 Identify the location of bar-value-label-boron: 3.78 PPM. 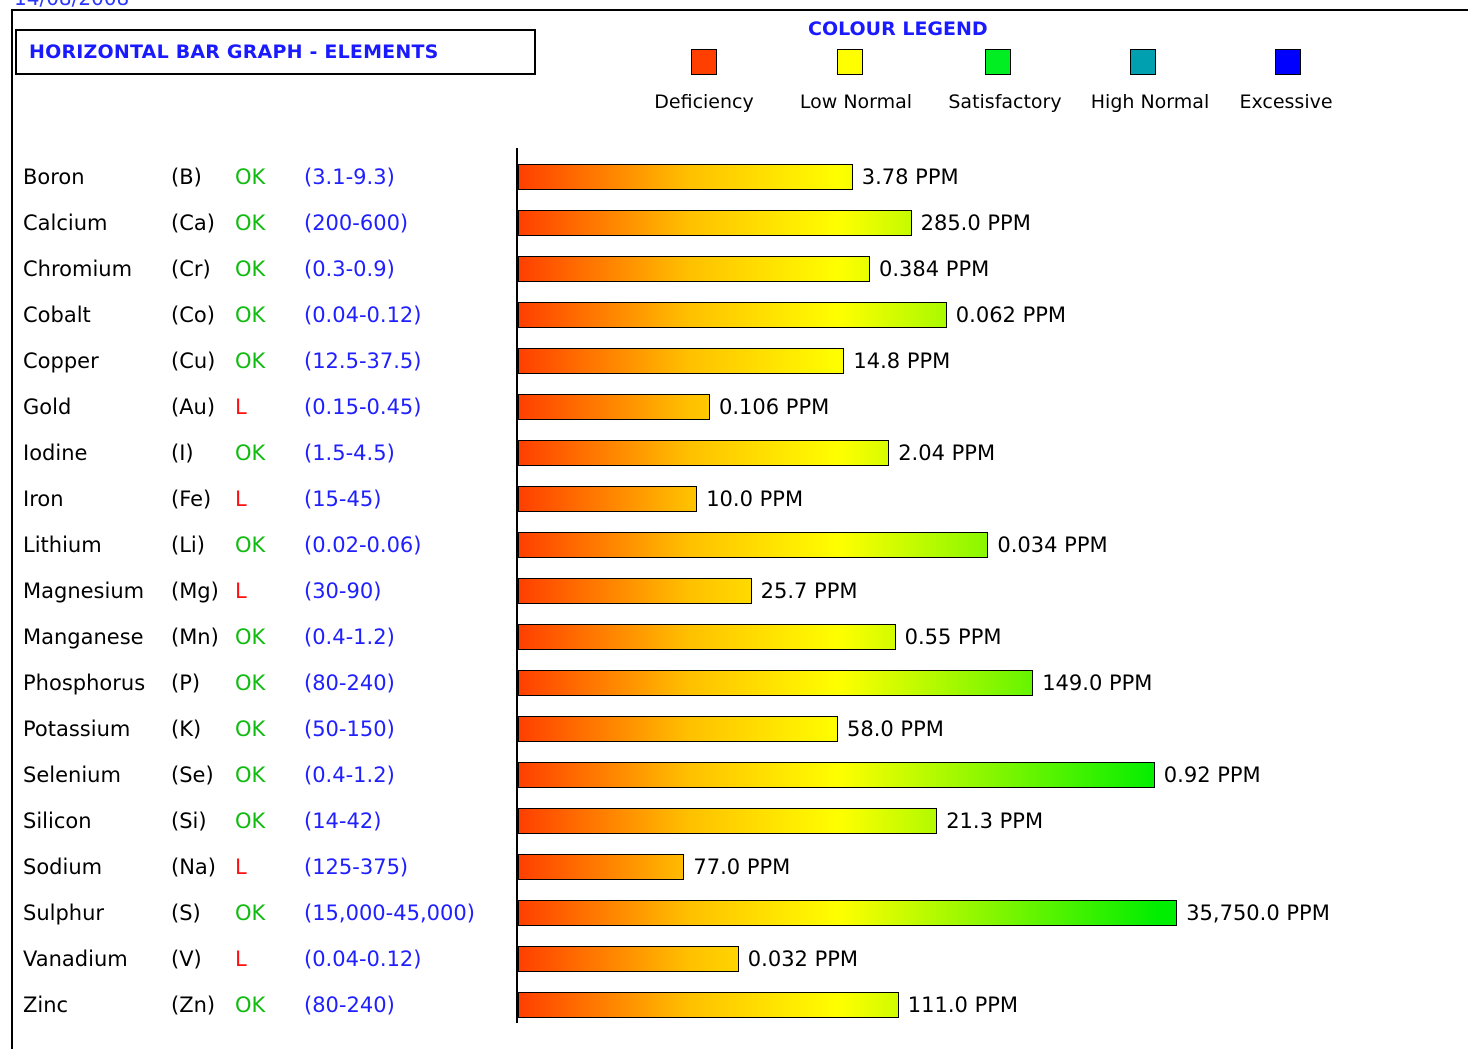
(910, 177).